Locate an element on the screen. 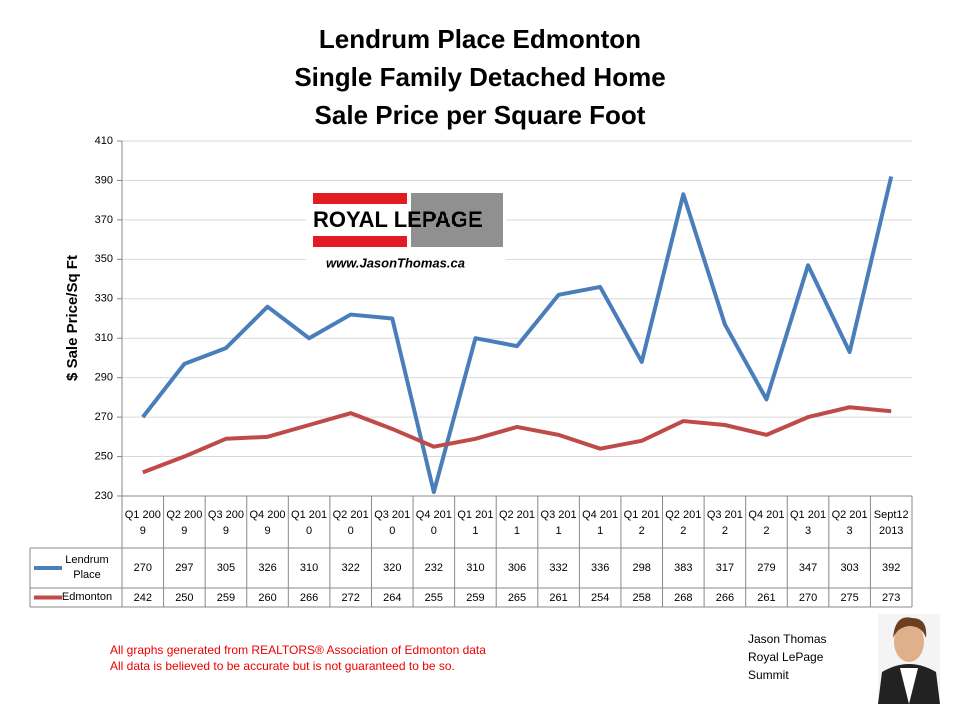 The height and width of the screenshot is (720, 960). category-label: Q1 2010 is located at coordinates (309, 523).